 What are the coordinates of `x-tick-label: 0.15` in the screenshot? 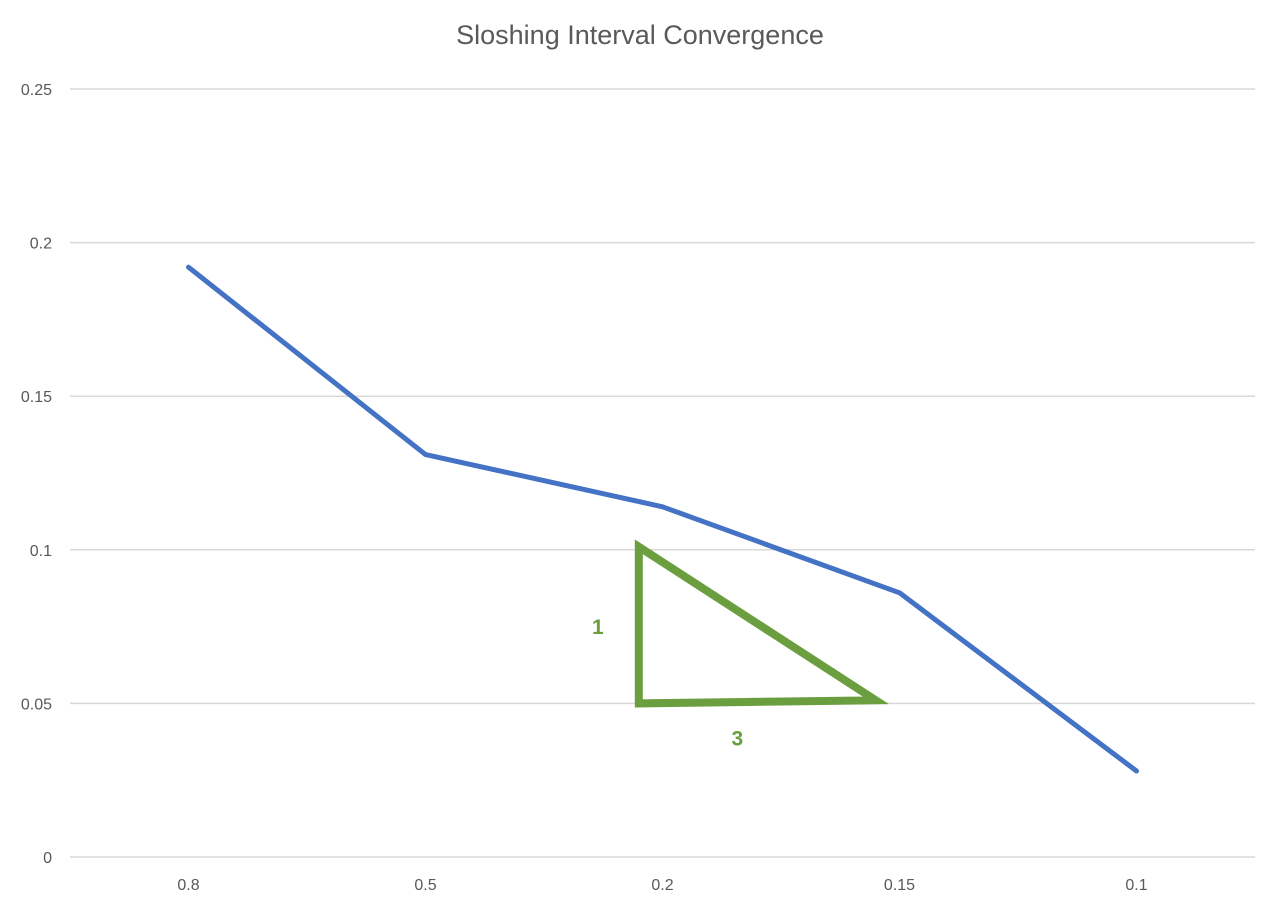 It's located at (899, 885).